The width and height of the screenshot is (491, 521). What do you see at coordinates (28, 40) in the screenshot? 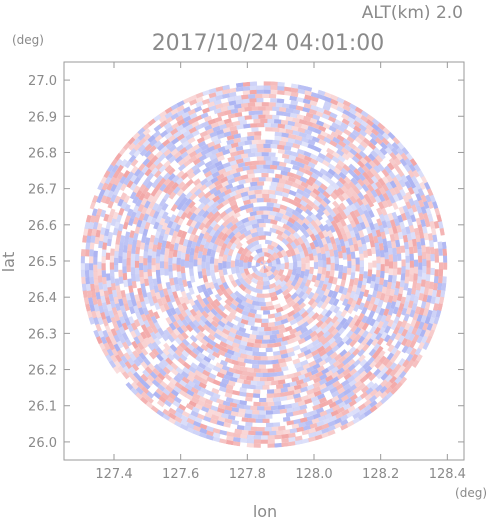
I see `y-unit-label: (deg)` at bounding box center [28, 40].